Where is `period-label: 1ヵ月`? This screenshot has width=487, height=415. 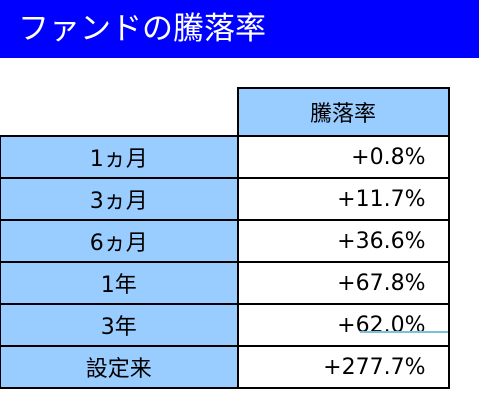
period-label: 1ヵ月 is located at coordinates (119, 157).